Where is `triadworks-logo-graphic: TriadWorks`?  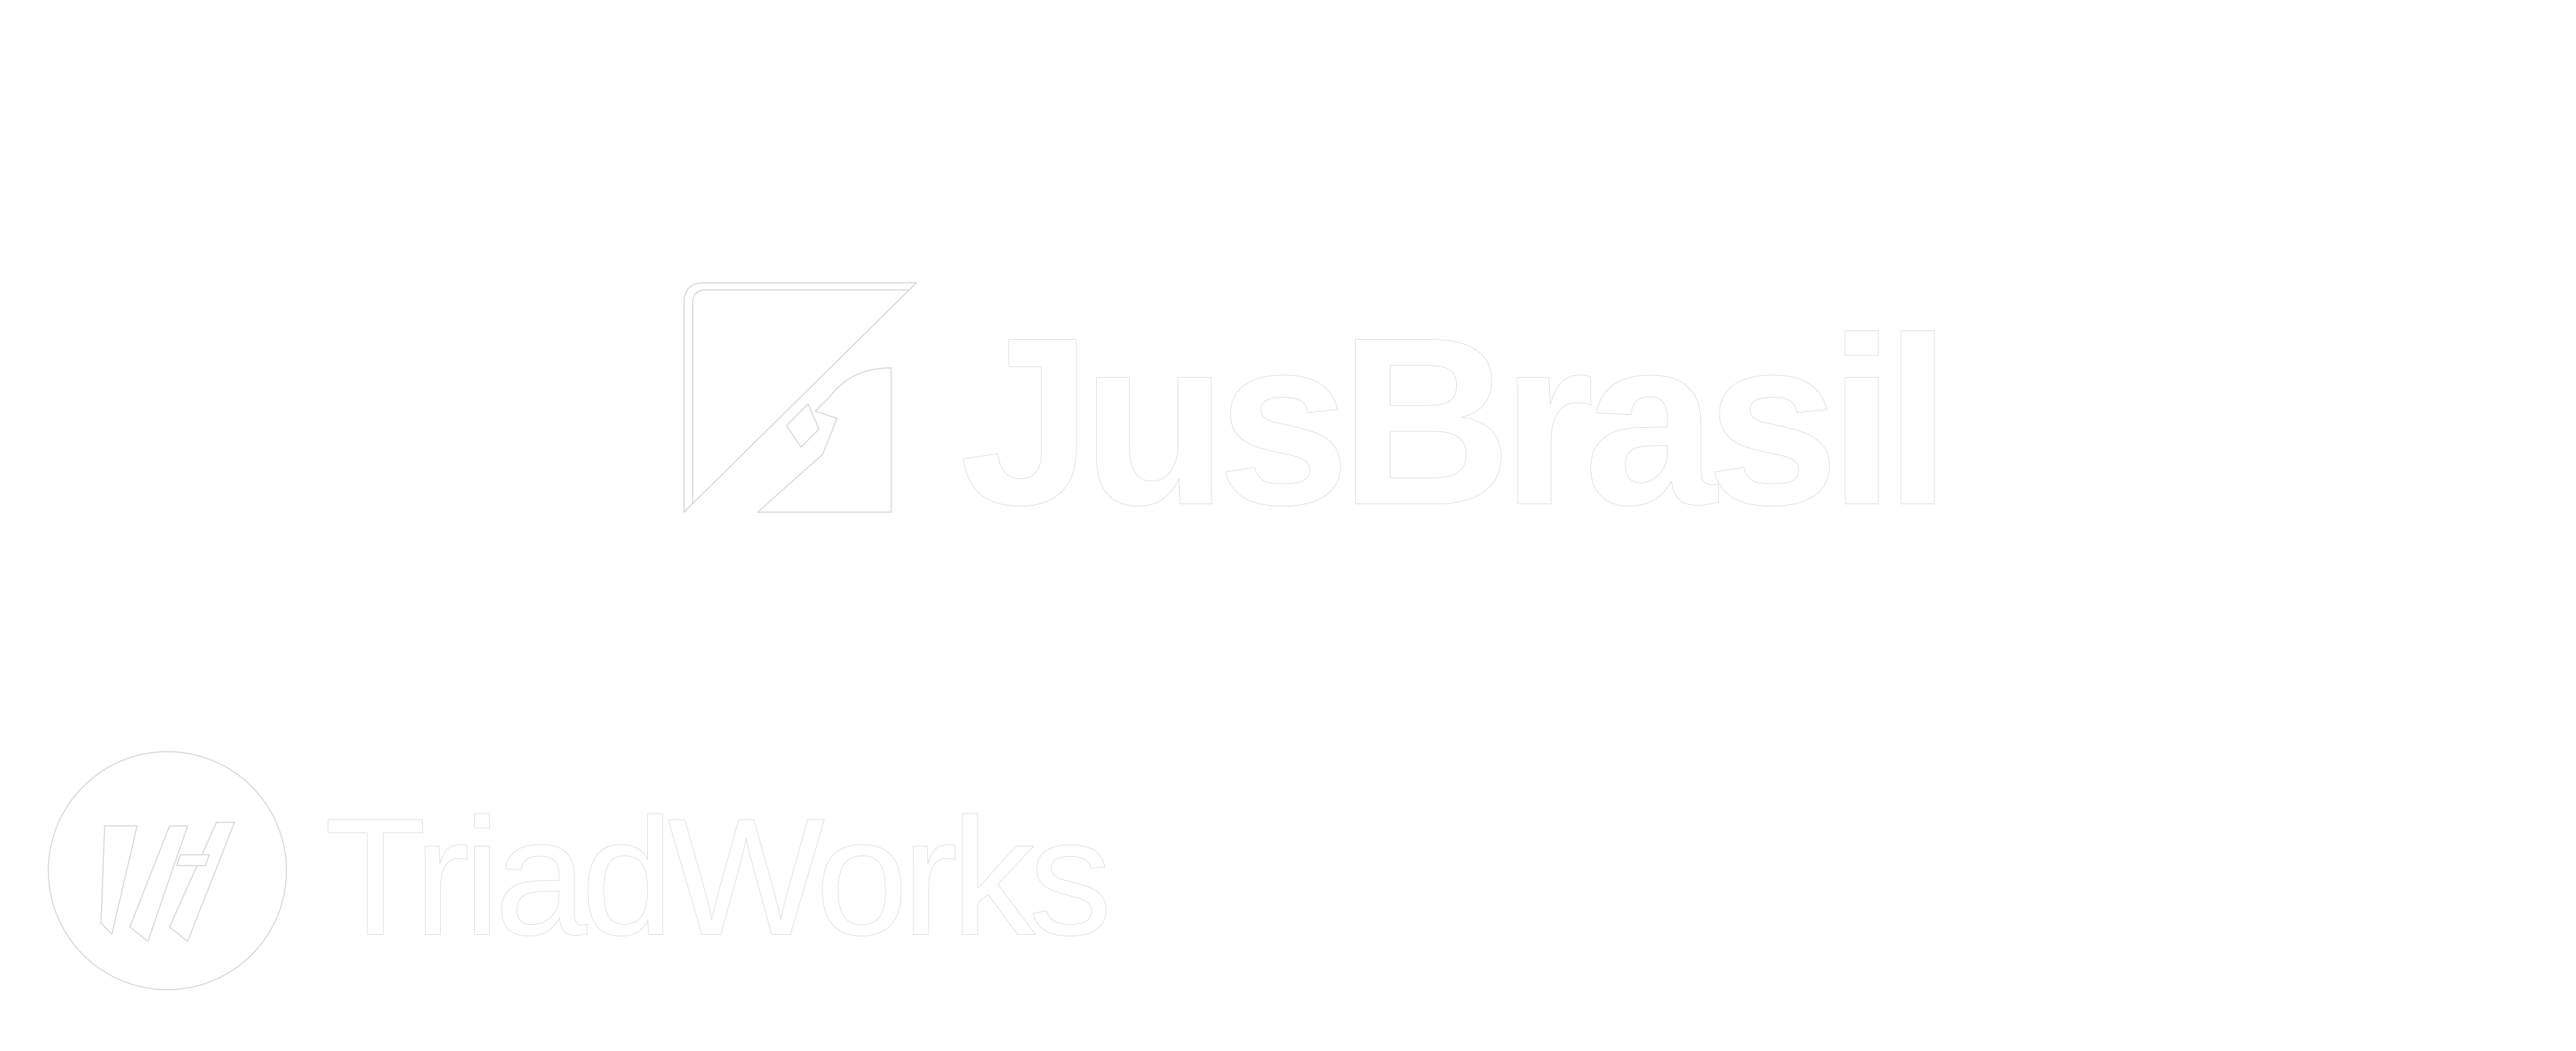
triadworks-logo-graphic: TriadWorks is located at coordinates (580, 870).